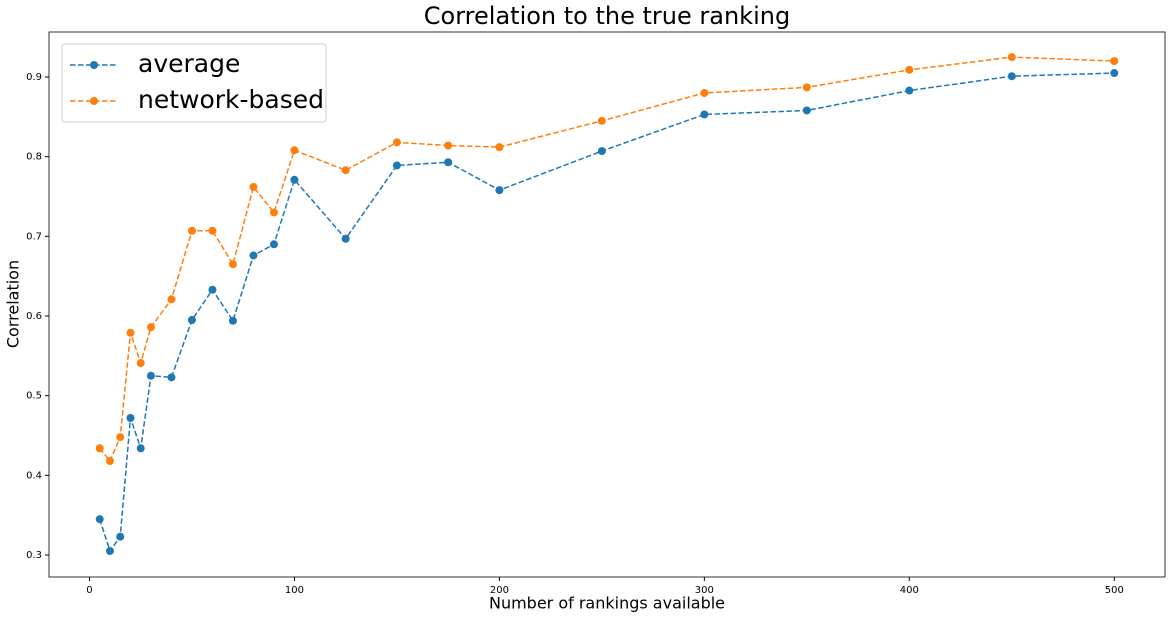  Describe the element at coordinates (607, 603) in the screenshot. I see `x-axis-label: Number of rankings available` at that location.